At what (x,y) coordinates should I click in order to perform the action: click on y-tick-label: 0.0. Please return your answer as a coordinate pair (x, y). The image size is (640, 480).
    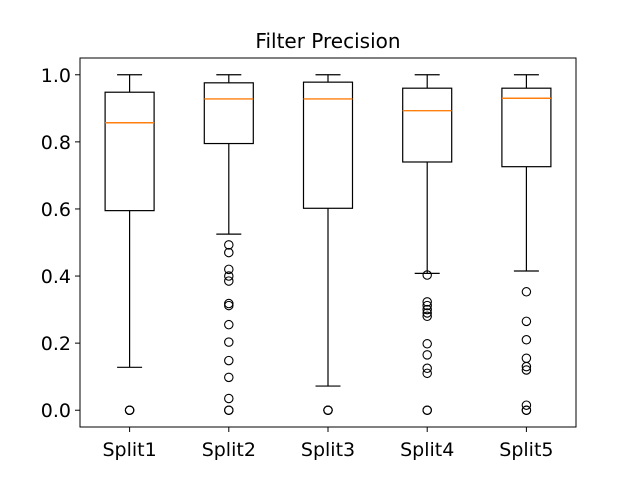
    Looking at the image, I should click on (56, 411).